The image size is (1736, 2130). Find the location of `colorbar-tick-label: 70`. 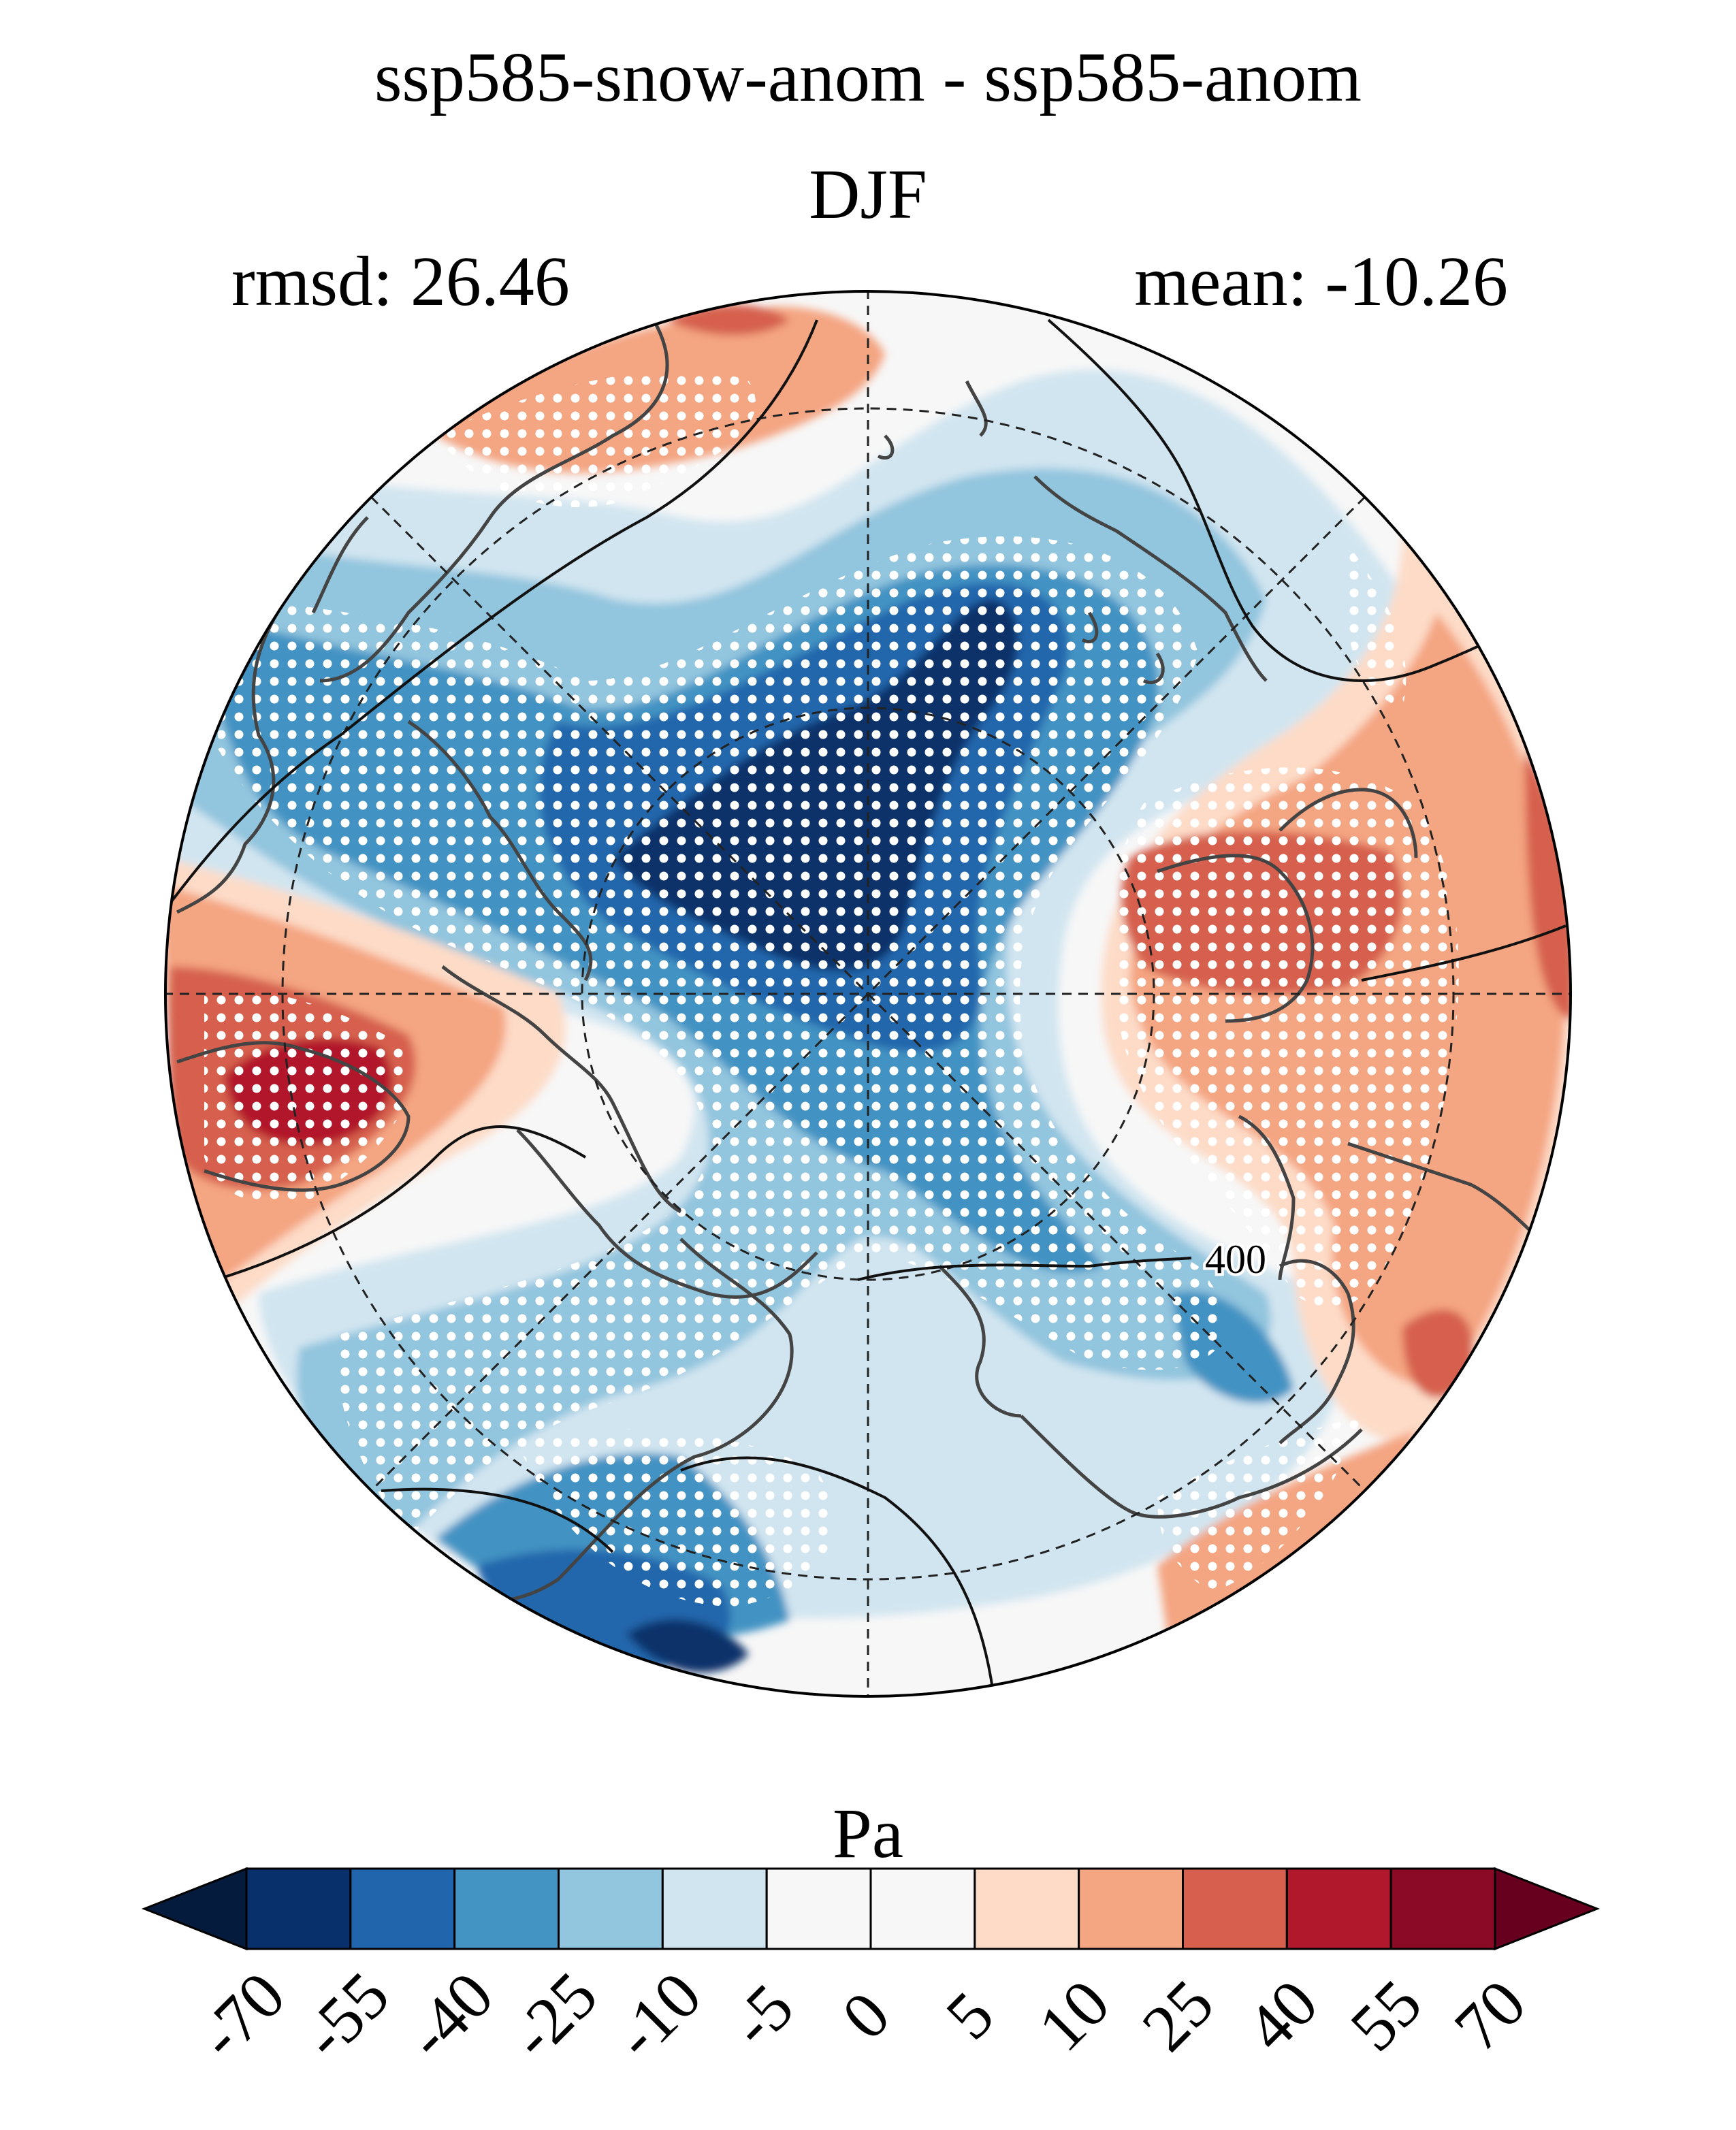

colorbar-tick-label: 70 is located at coordinates (1491, 2015).